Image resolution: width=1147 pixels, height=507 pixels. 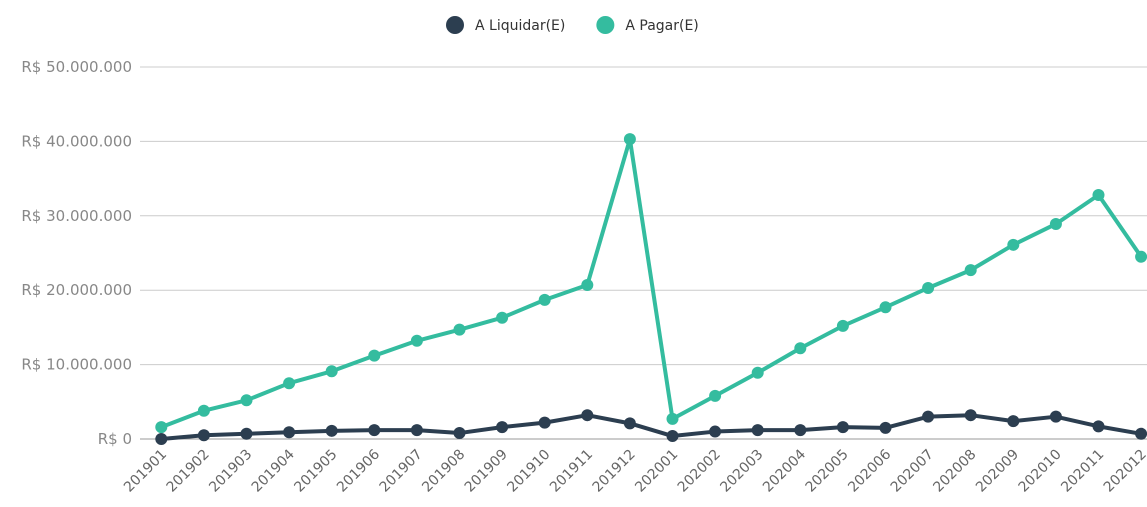 I want to click on x-tick-label: 201902, so click(x=188, y=471).